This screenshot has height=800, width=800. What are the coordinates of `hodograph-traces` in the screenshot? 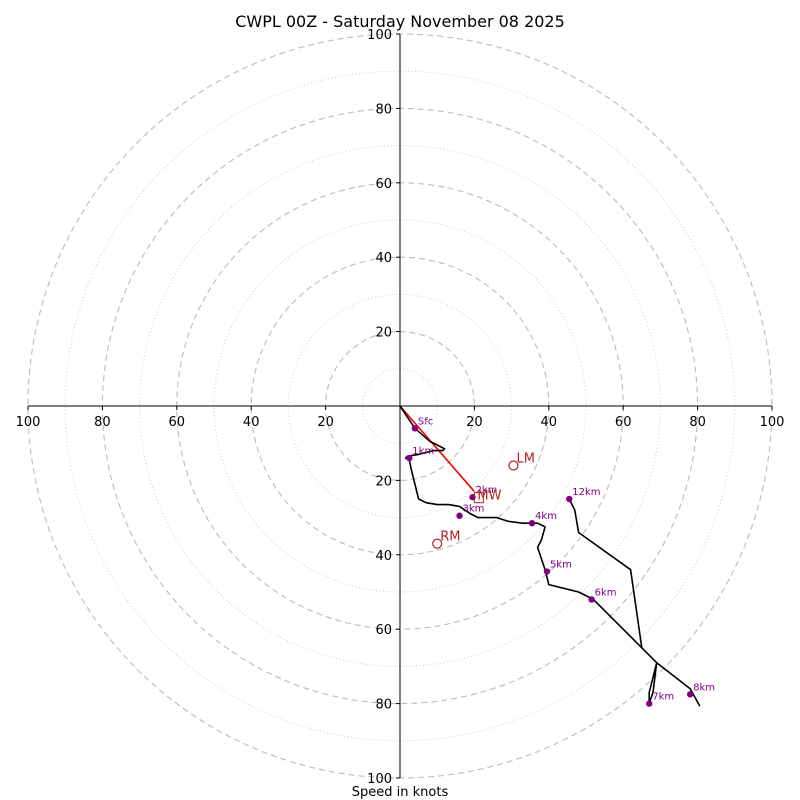 It's located at (550, 556).